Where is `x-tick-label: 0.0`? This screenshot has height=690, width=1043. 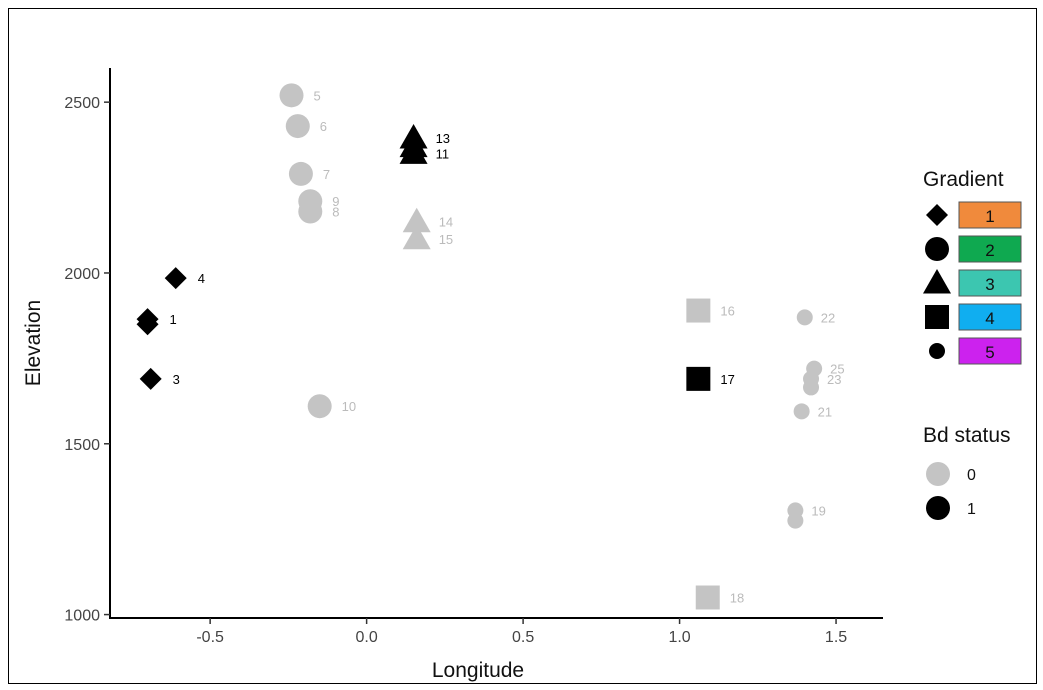 x-tick-label: 0.0 is located at coordinates (366, 637).